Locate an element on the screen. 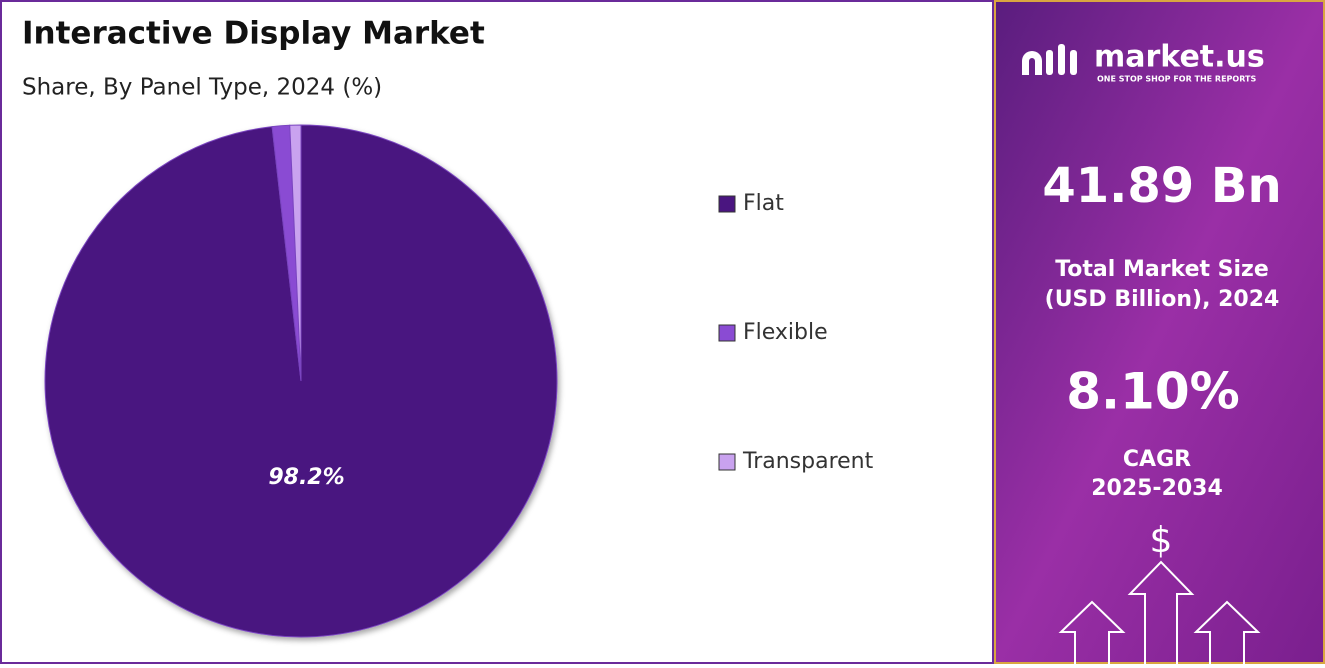 This screenshot has height=668, width=1325. market-size-label: (USD Billion), 2024 is located at coordinates (1162, 299).